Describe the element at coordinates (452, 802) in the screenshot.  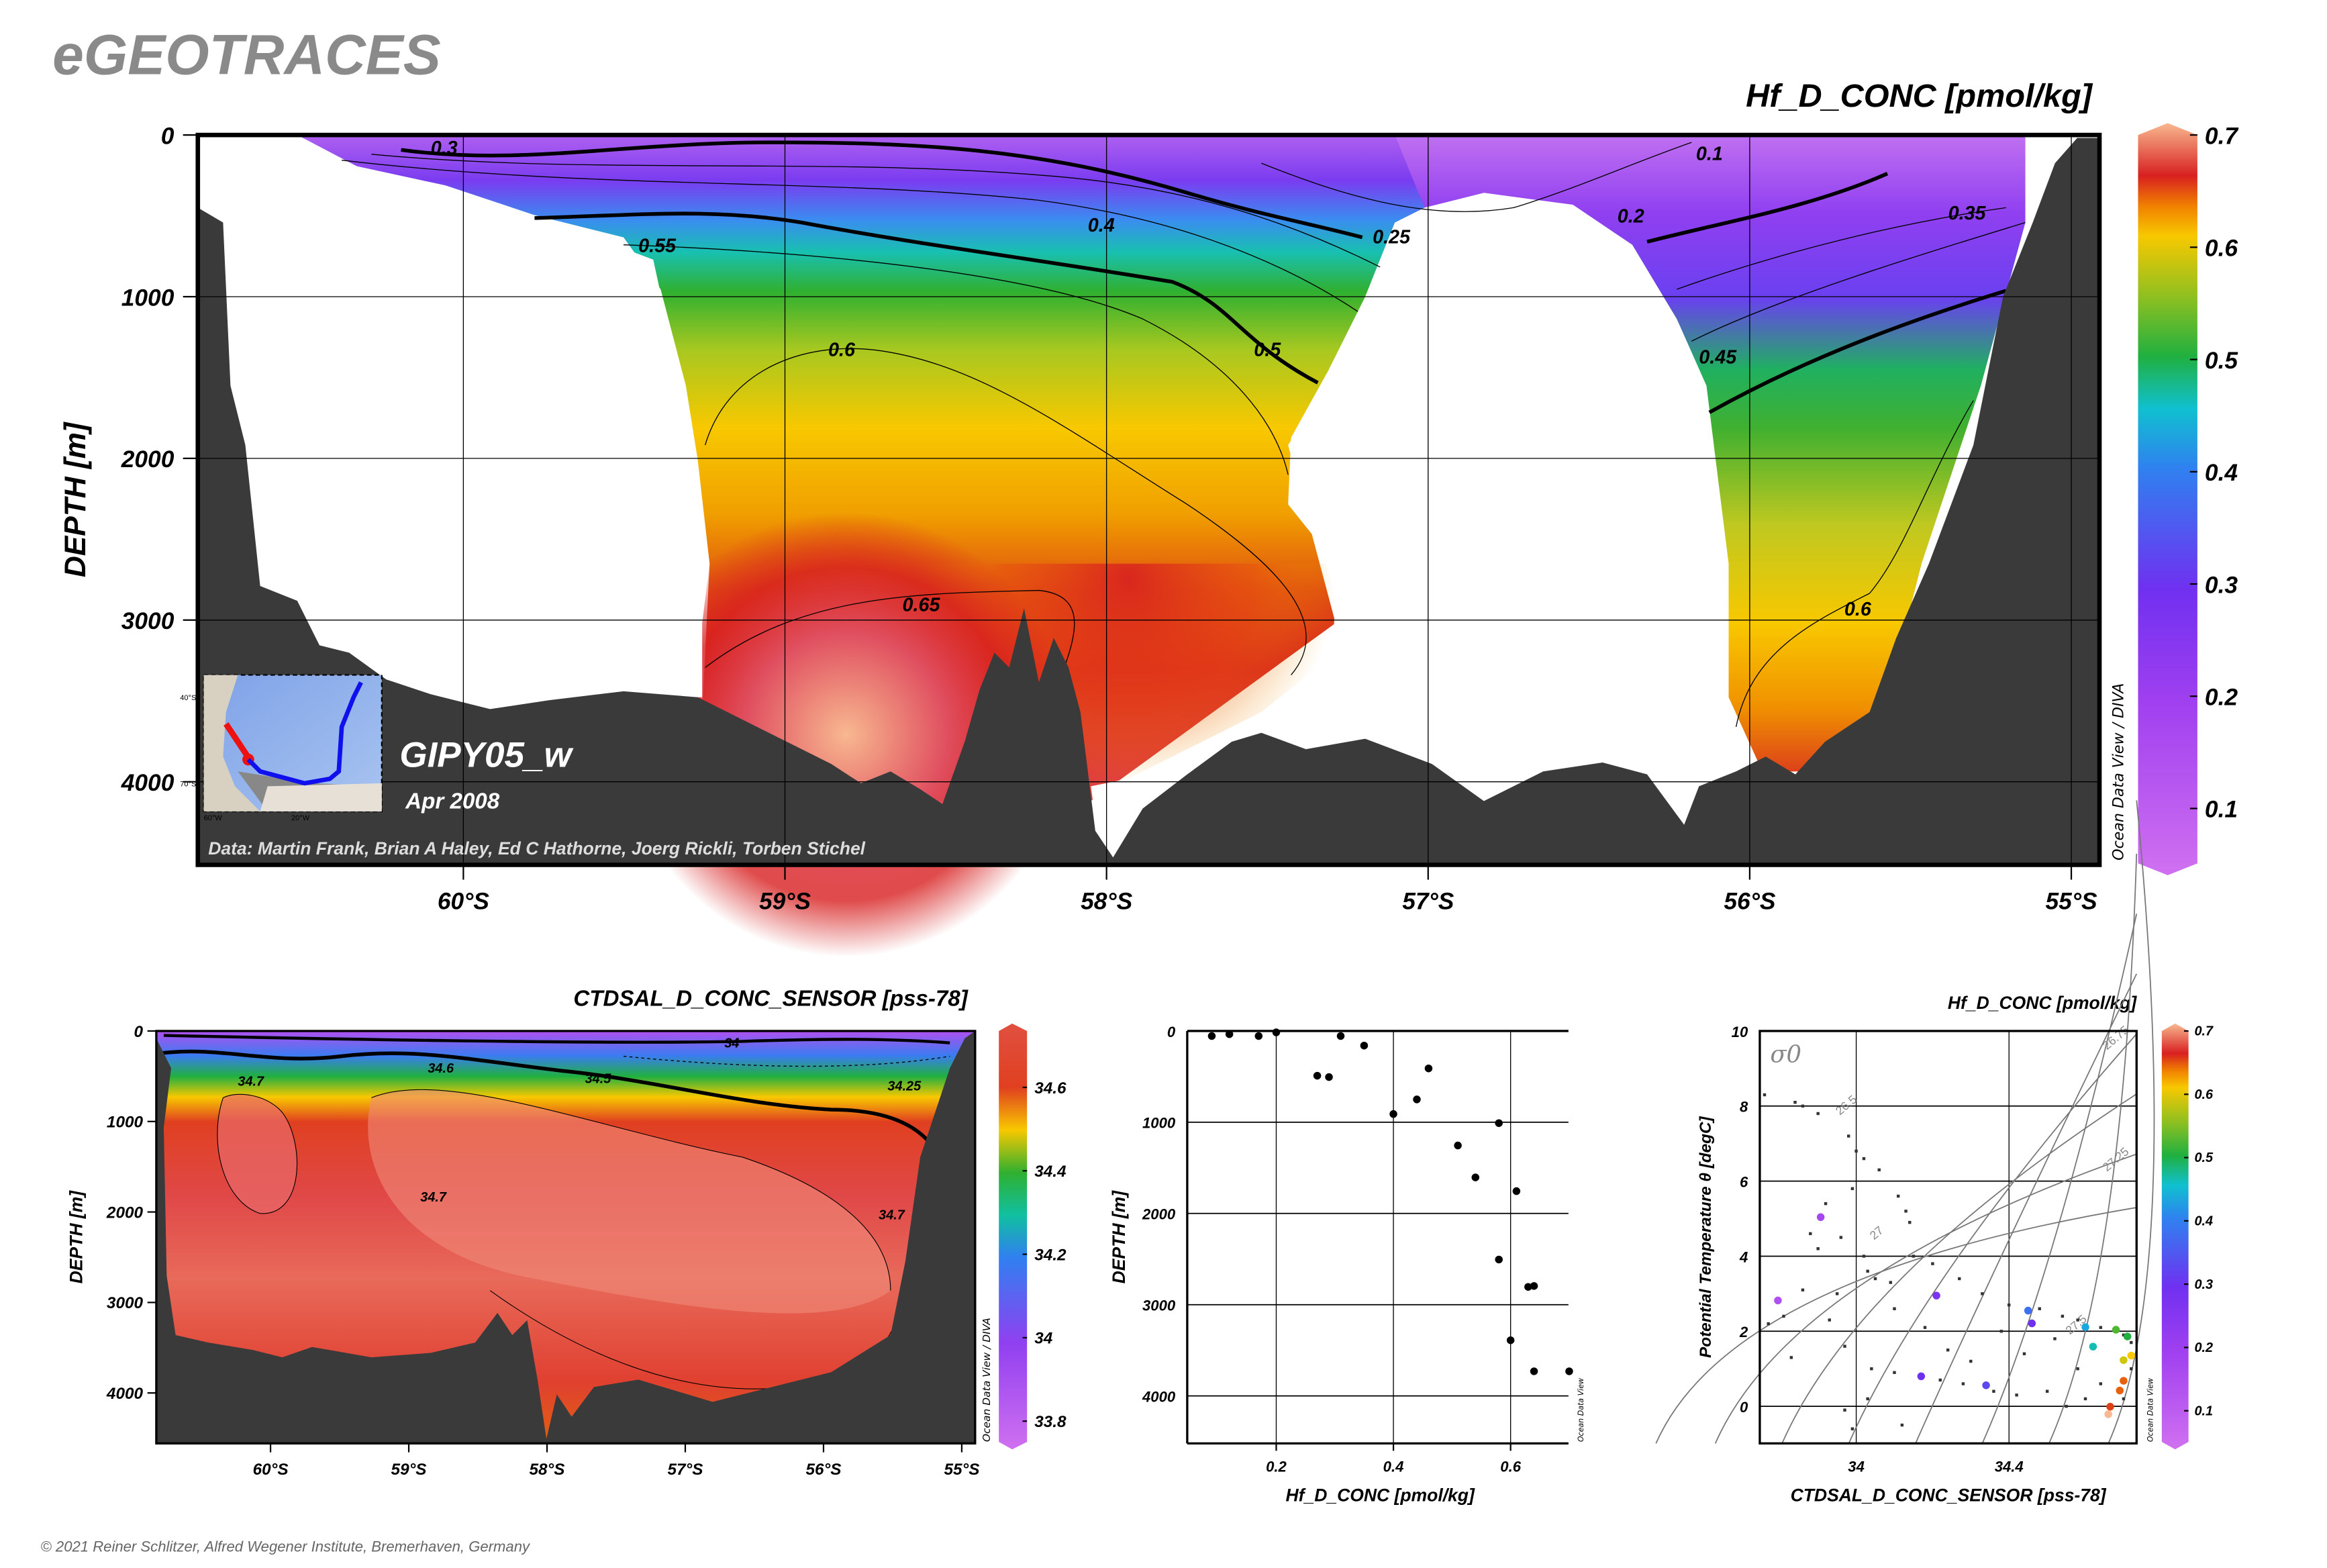
I see `section-date: Apr 2008` at that location.